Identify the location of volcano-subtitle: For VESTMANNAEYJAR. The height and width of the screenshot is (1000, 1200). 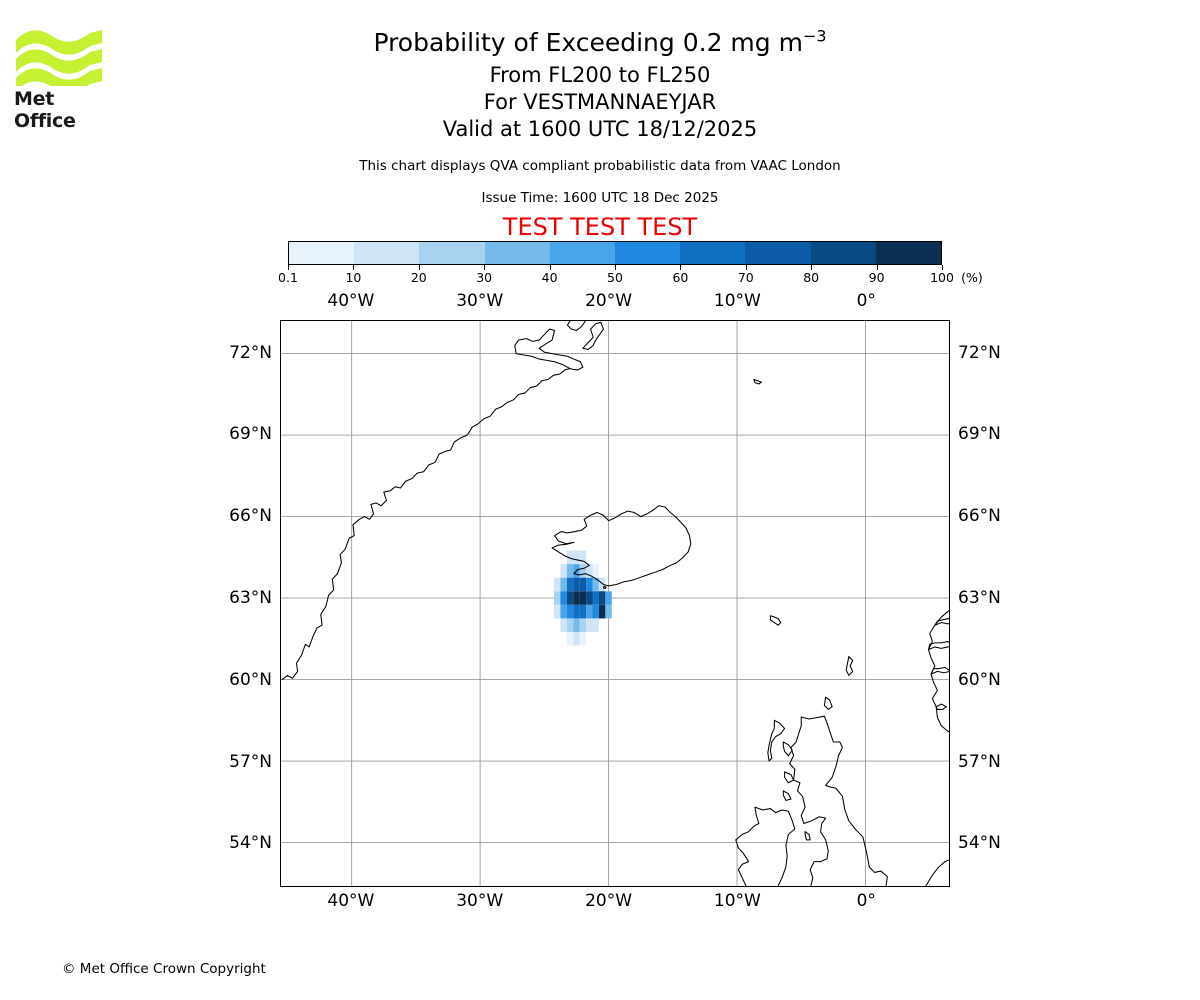
(600, 102).